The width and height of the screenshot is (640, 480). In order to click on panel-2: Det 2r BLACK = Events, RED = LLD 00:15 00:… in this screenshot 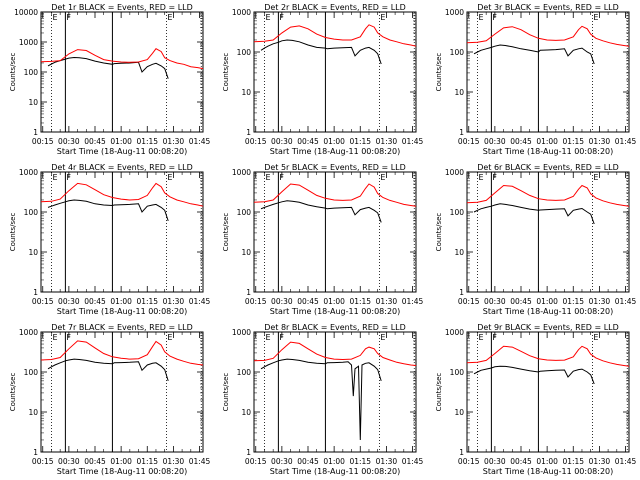, I will do `click(323, 79)`.